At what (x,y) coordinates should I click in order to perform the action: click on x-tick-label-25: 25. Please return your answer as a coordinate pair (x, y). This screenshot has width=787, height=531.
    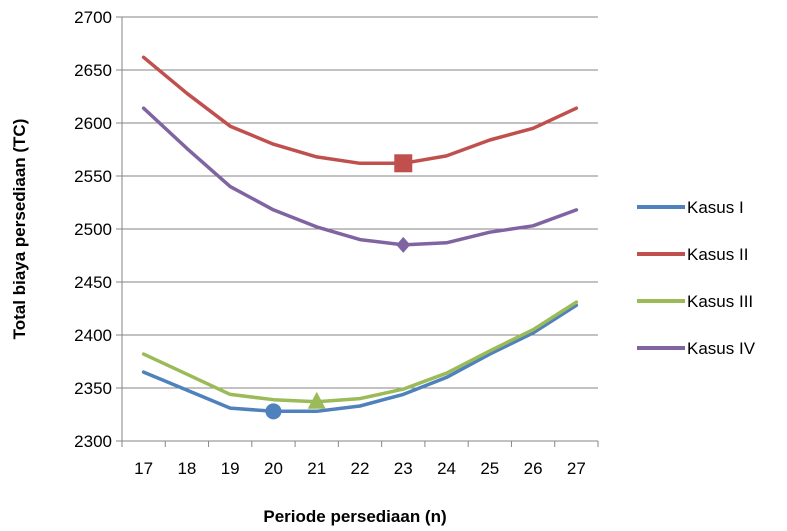
    Looking at the image, I should click on (489, 468).